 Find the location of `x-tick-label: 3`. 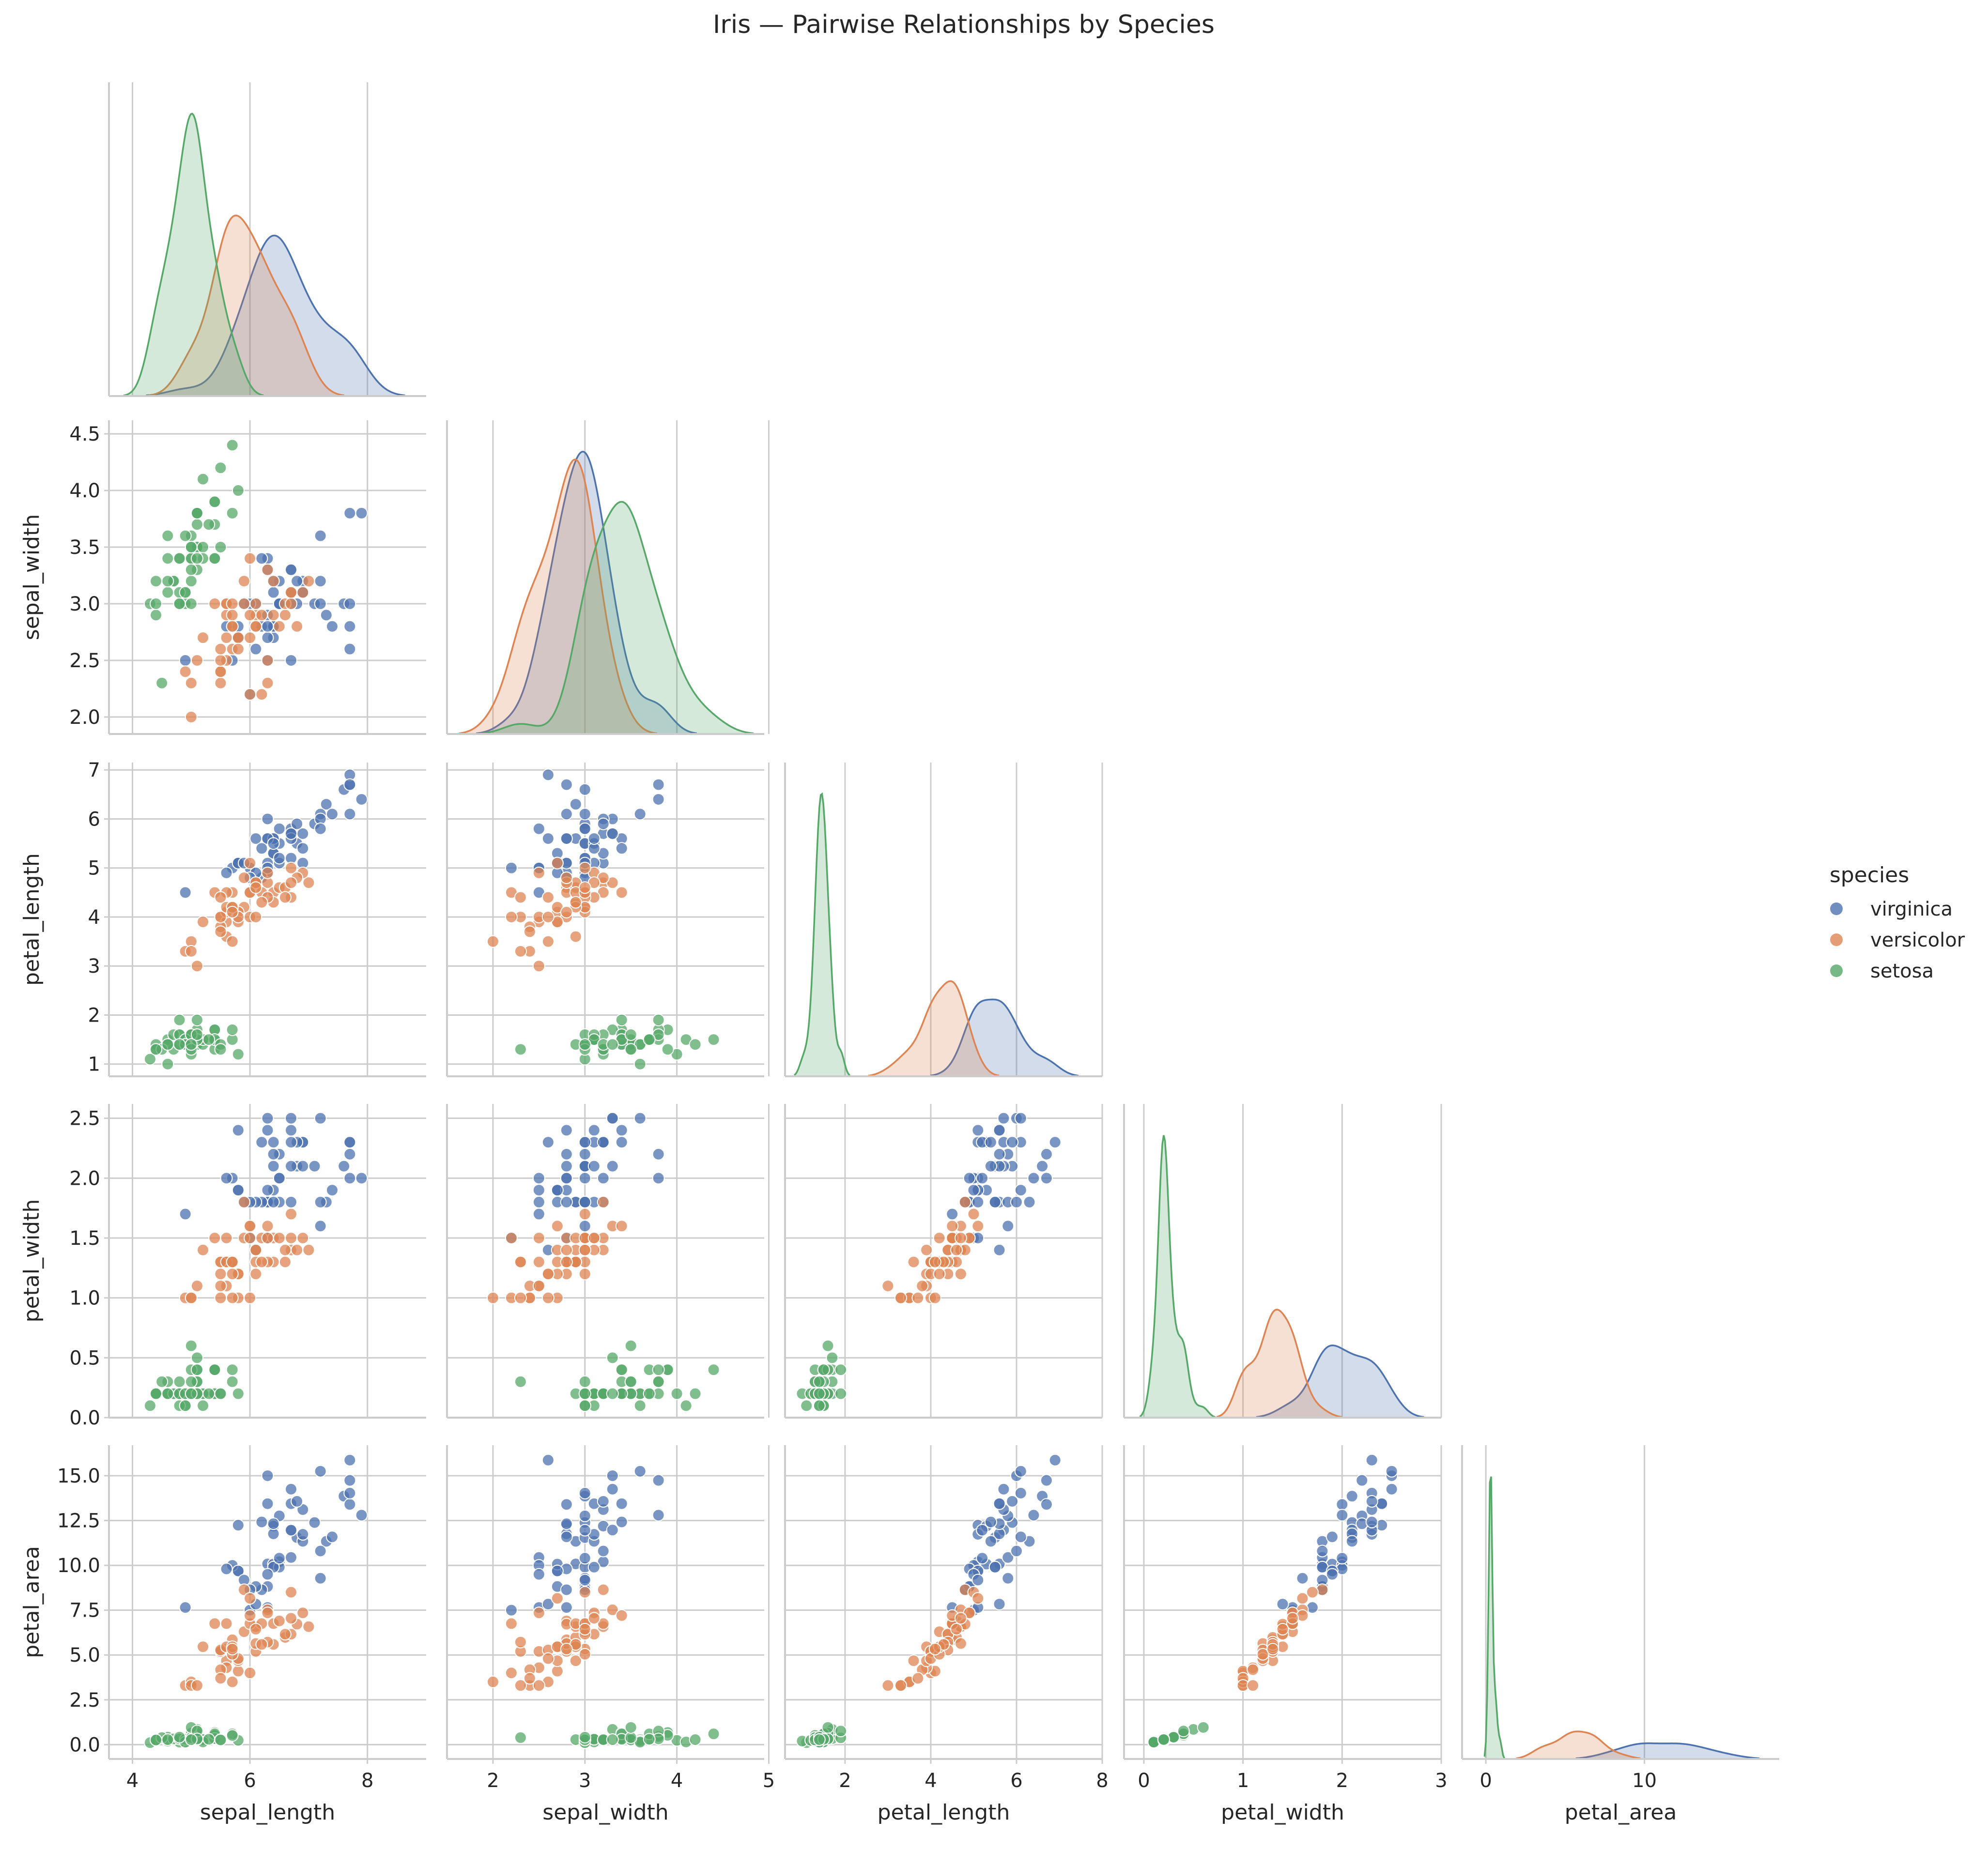

x-tick-label: 3 is located at coordinates (1441, 1781).